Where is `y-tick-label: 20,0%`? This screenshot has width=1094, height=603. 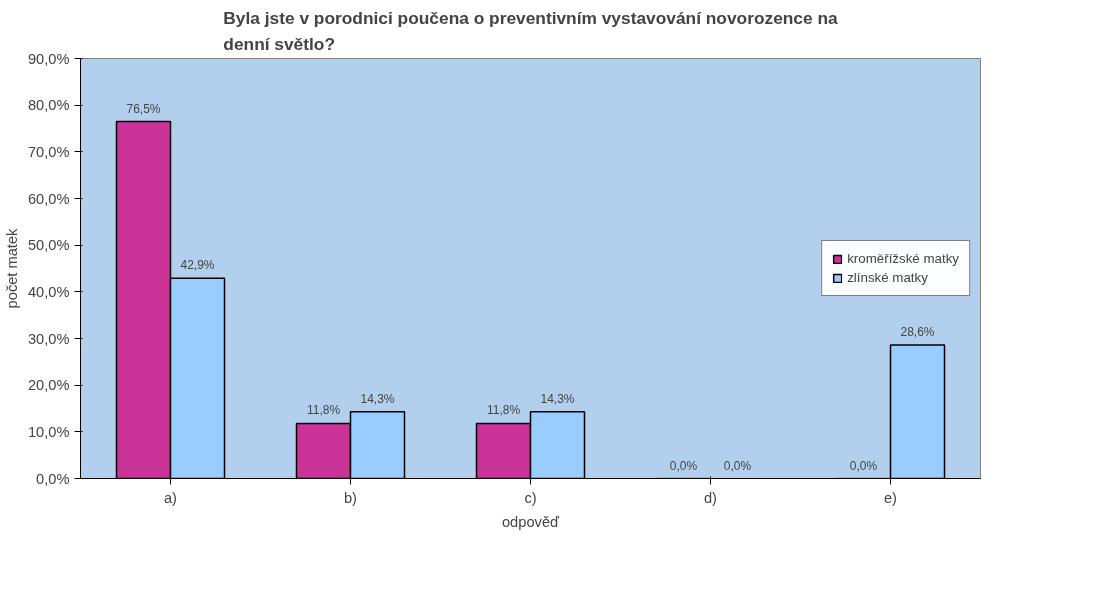 y-tick-label: 20,0% is located at coordinates (48, 385).